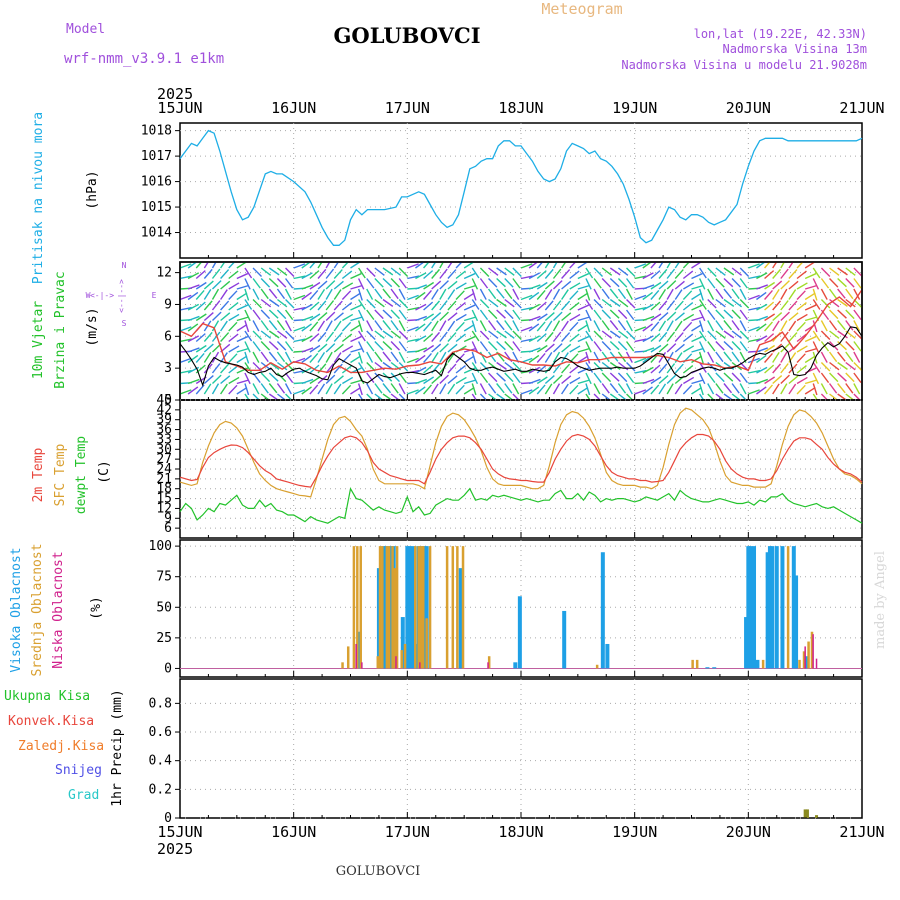 This screenshot has width=900, height=900. I want to click on y-tick-label: 27, so click(164, 459).